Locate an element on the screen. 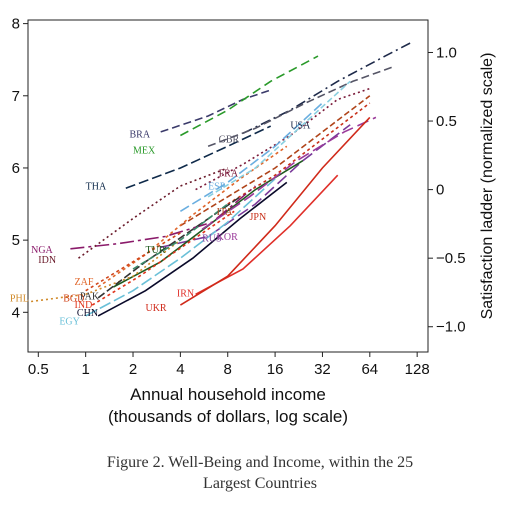 This screenshot has height=520, width=520. series-line-tha is located at coordinates (198, 157).